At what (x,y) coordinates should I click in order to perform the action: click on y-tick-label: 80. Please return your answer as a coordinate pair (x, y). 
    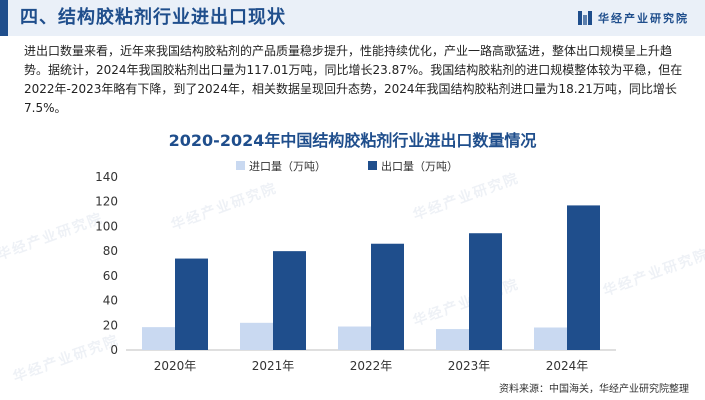
    Looking at the image, I should click on (110, 251).